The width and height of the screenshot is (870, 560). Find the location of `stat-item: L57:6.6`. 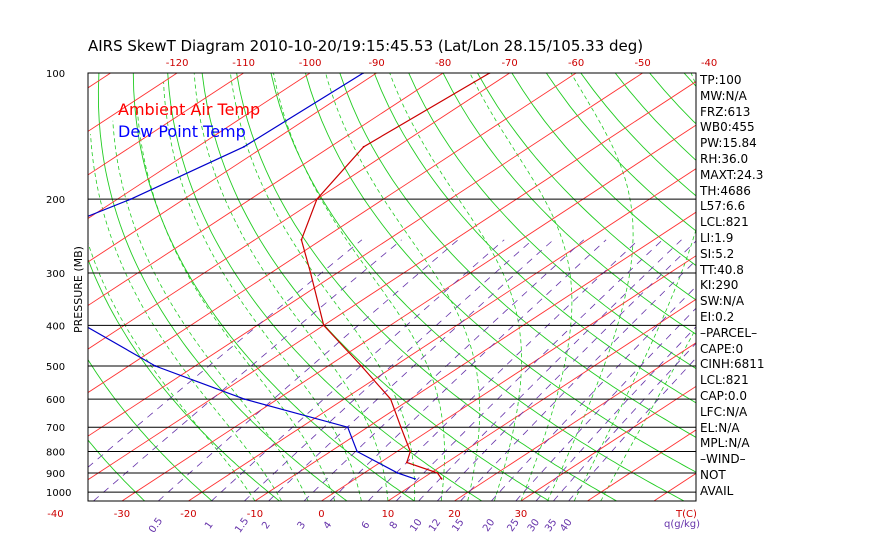

stat-item: L57:6.6 is located at coordinates (723, 206).